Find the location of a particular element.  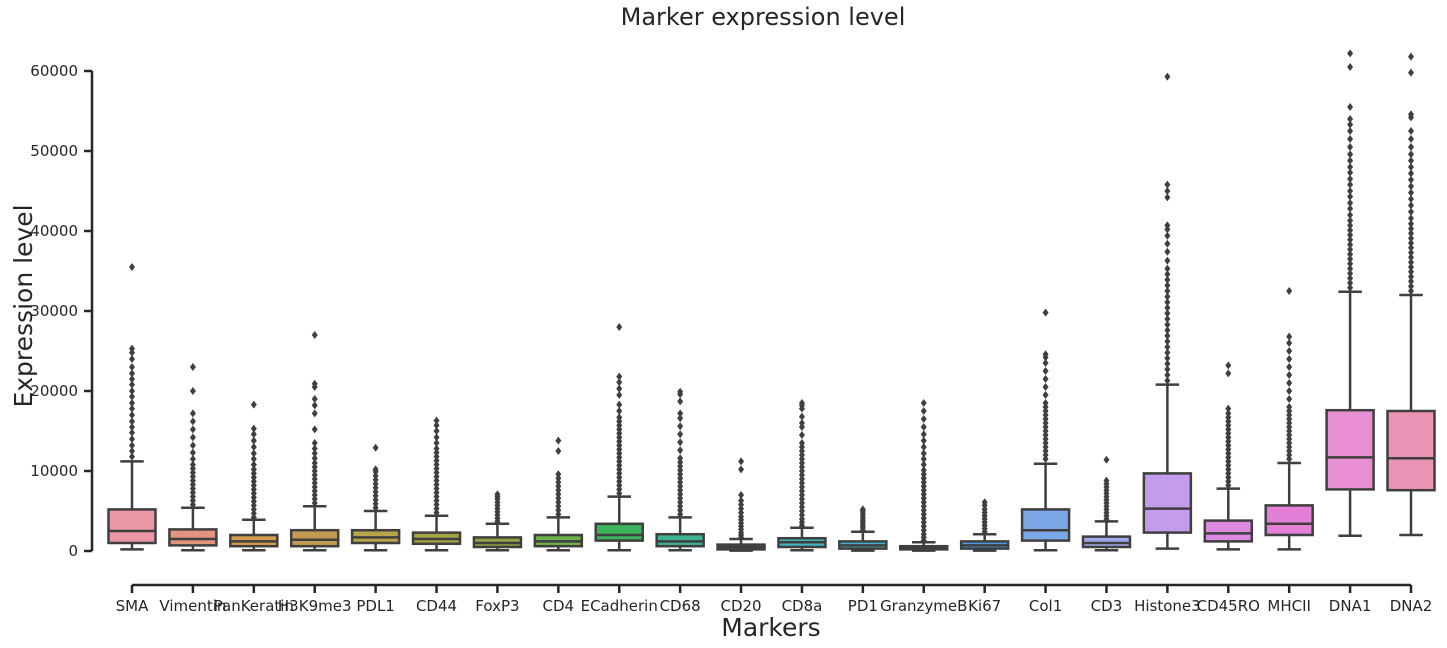

box-pd1 is located at coordinates (863, 528).